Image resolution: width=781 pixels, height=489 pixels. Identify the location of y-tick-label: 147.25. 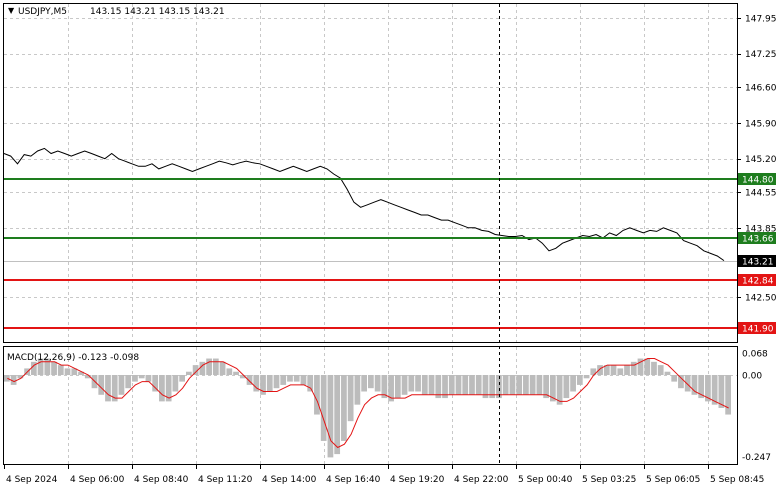
(761, 55).